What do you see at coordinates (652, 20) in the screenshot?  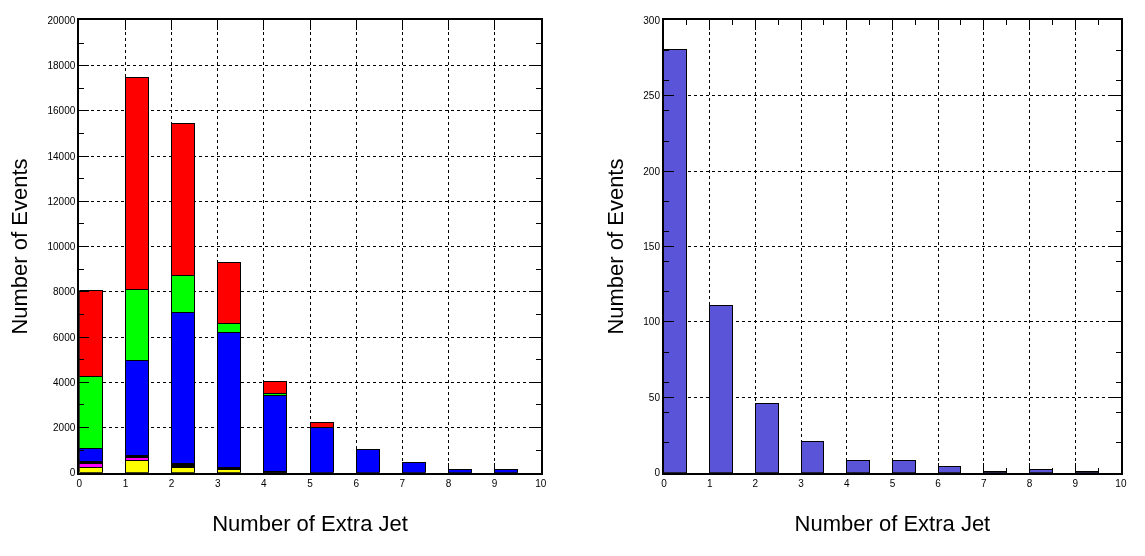 I see `y-tick-label: 300` at bounding box center [652, 20].